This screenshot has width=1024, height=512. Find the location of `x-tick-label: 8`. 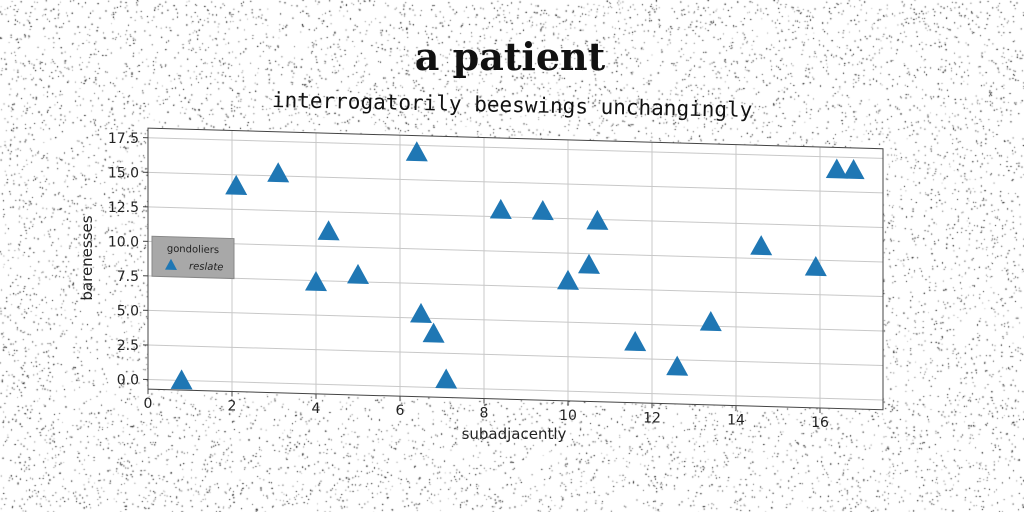

x-tick-label: 8 is located at coordinates (484, 414).